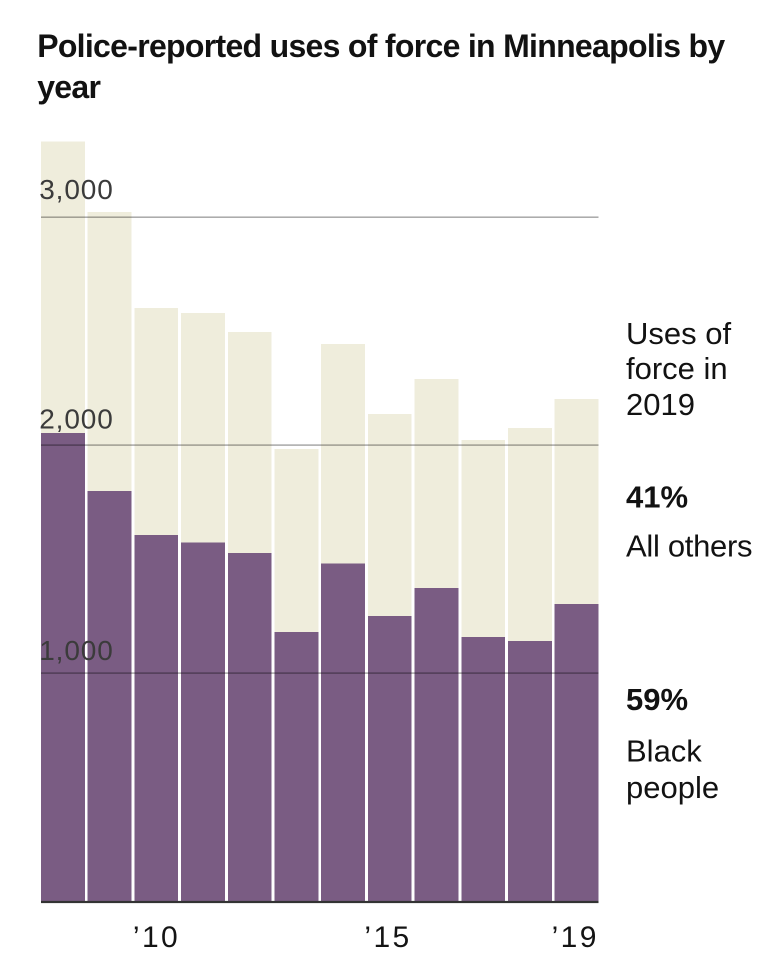 Image resolution: width=778 pixels, height=979 pixels. I want to click on svg-text: Black, so click(664, 751).